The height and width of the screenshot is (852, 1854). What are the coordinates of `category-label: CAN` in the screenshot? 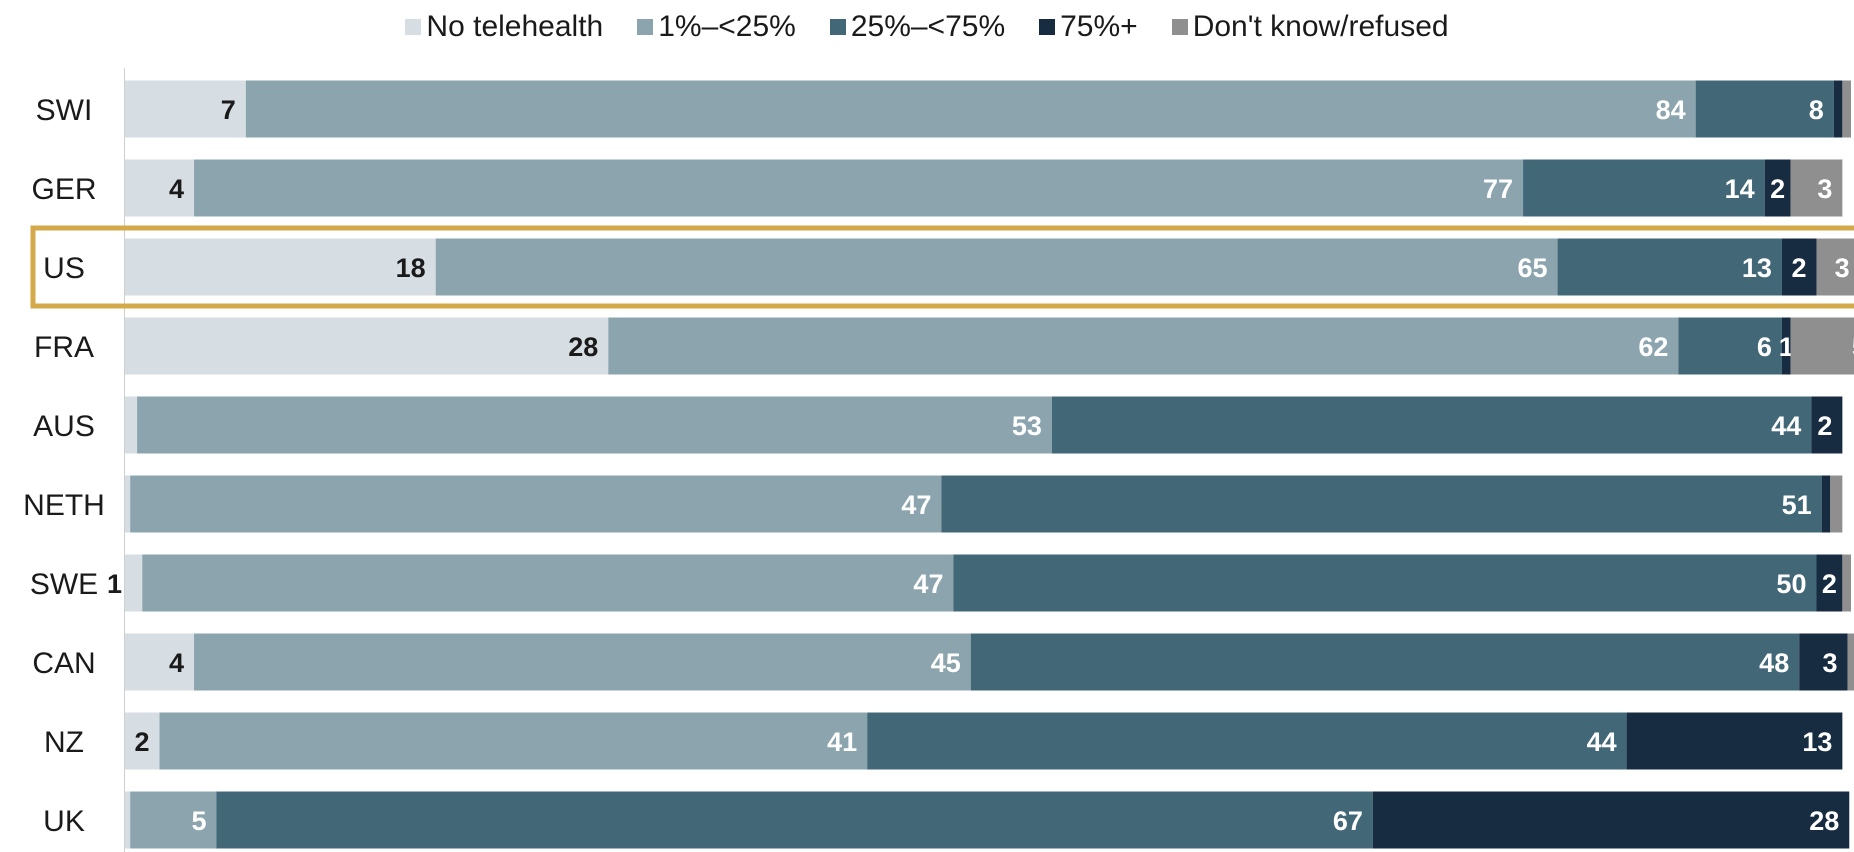 It's located at (63, 663).